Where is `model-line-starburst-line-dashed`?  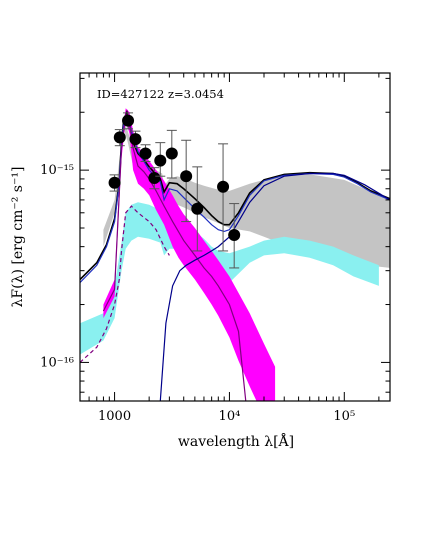 model-line-starburst-line-dashed is located at coordinates (125, 284).